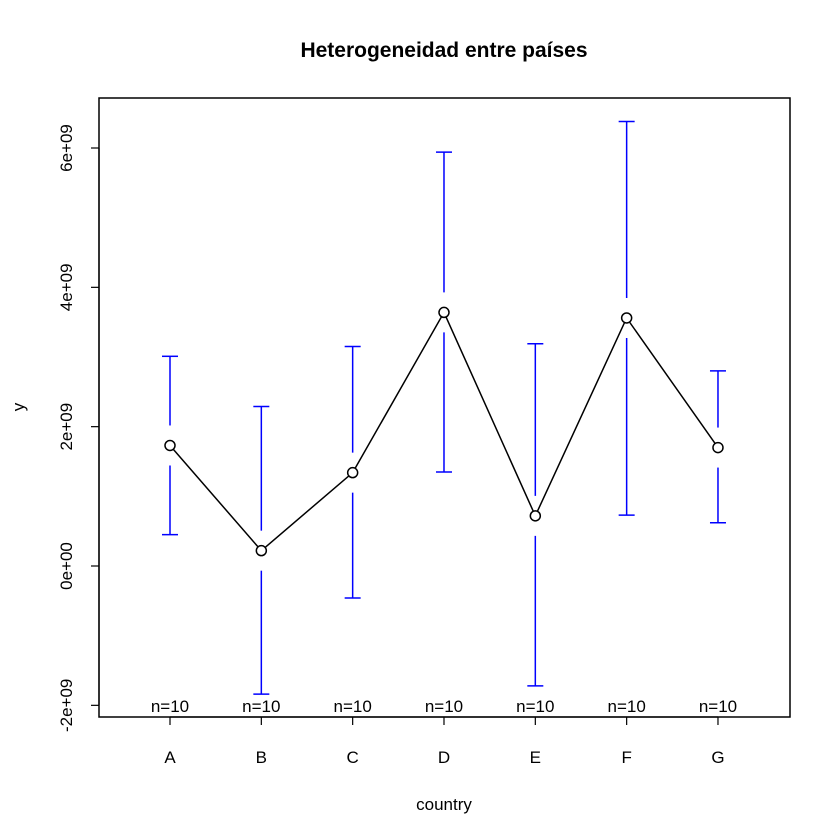  I want to click on x-tick-label: C, so click(353, 757).